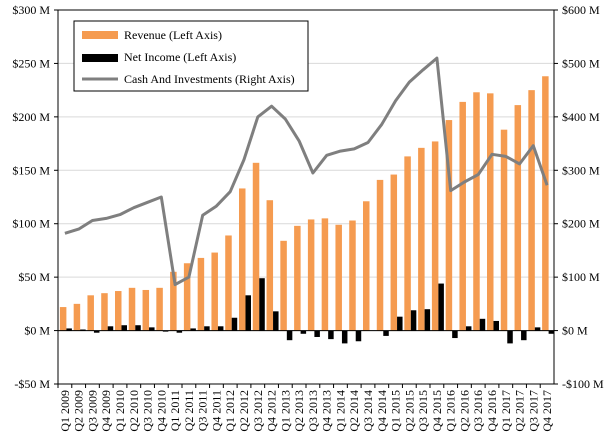  Describe the element at coordinates (32, 384) in the screenshot. I see `left-tick-label: -$50 M` at that location.